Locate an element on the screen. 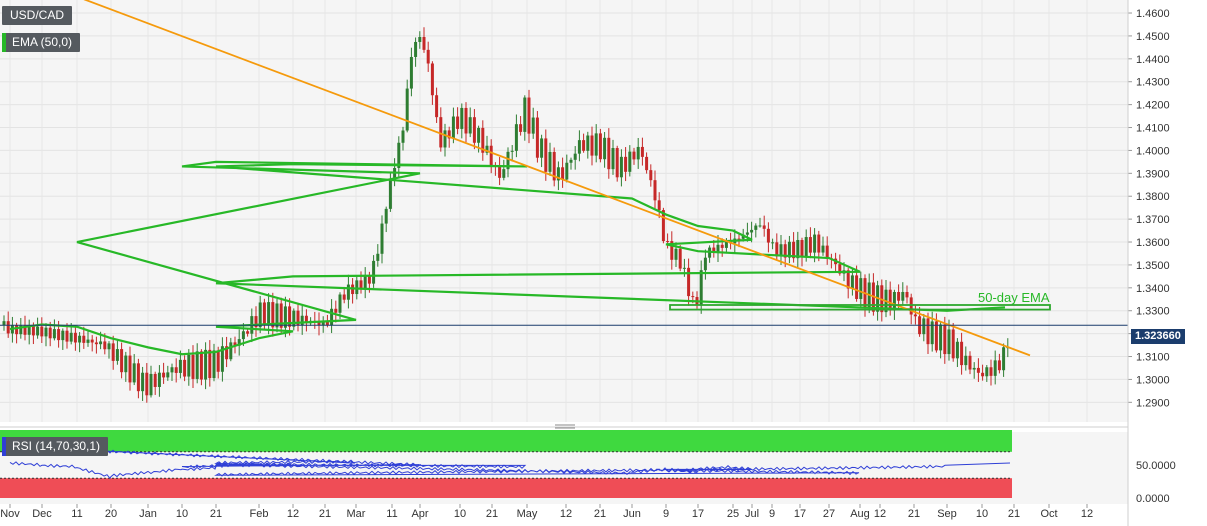  rsi-color-swatch is located at coordinates (4, 446).